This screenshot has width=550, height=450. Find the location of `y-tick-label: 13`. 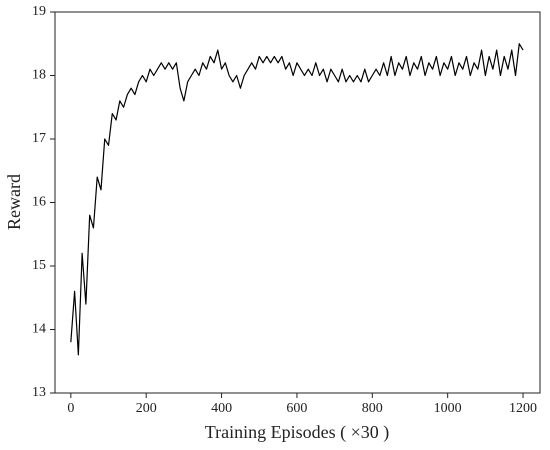

y-tick-label: 13 is located at coordinates (39, 392).